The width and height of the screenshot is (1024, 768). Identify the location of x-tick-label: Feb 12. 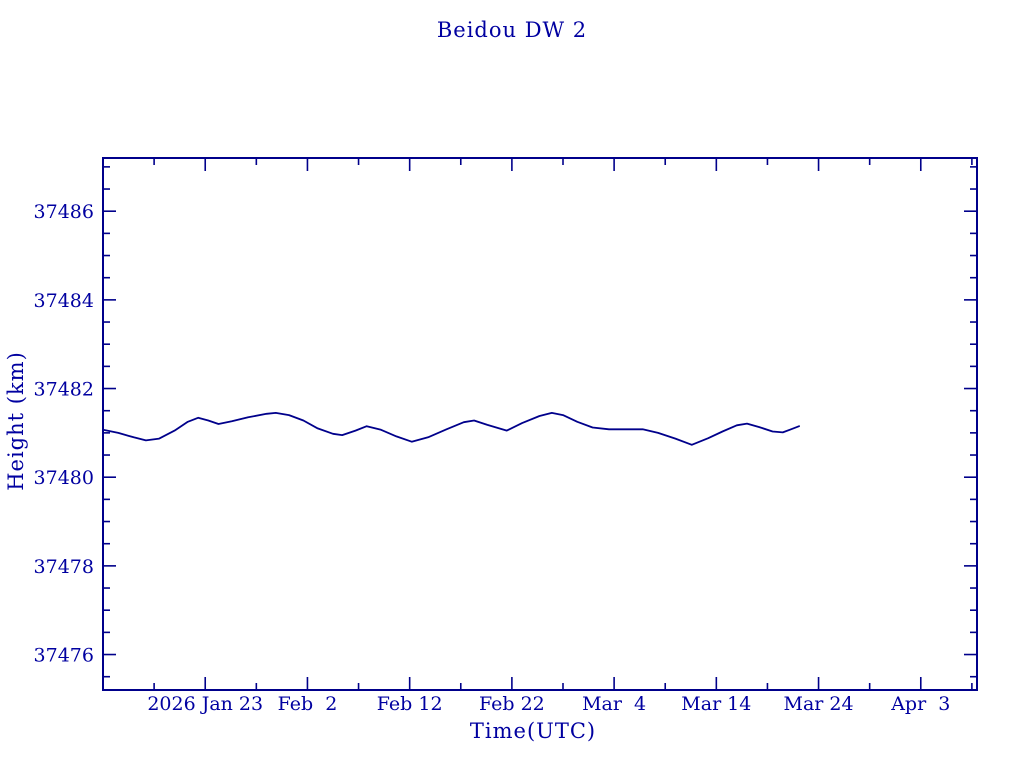
(410, 704).